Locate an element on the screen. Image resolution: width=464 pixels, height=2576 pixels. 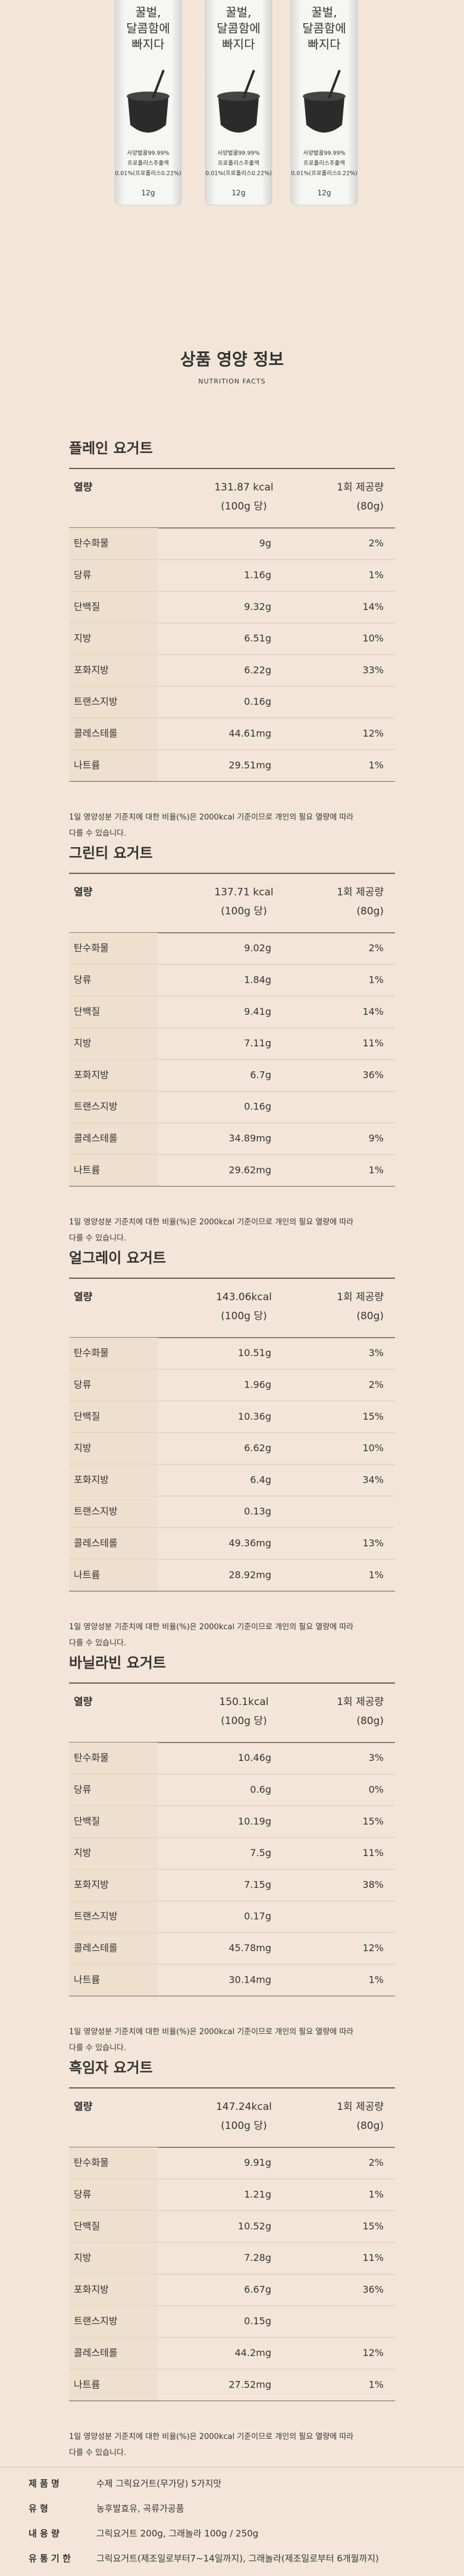
row-value: 7.15g is located at coordinates (257, 1884).